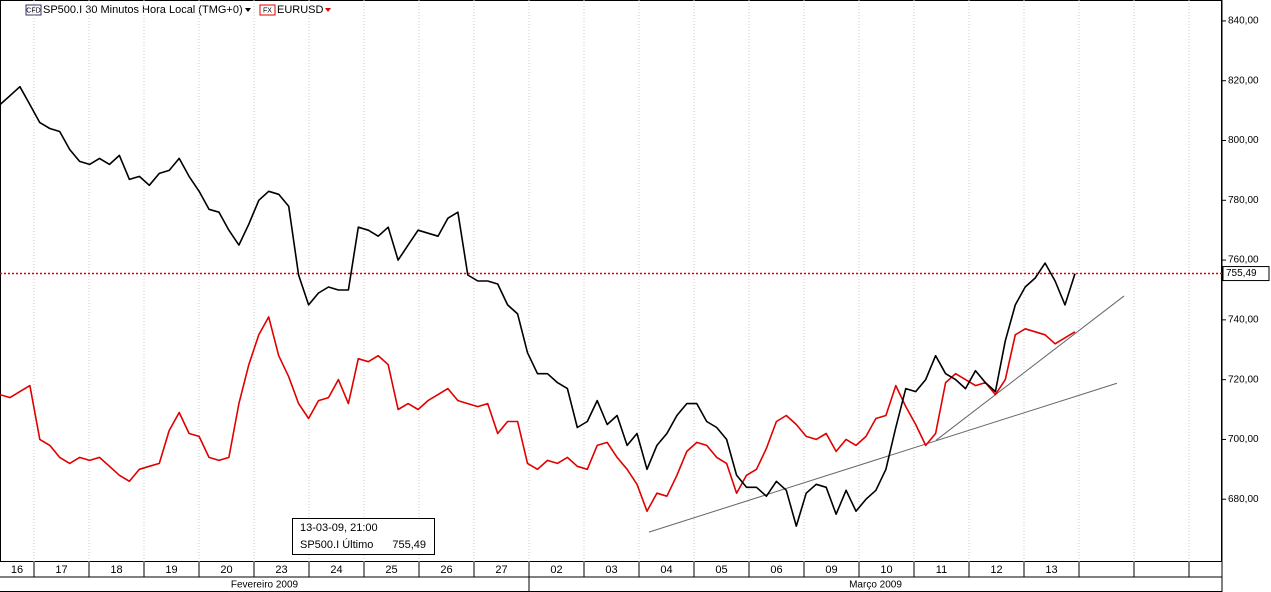 The width and height of the screenshot is (1271, 592). Describe the element at coordinates (336, 570) in the screenshot. I see `x-tick-label: 24` at that location.